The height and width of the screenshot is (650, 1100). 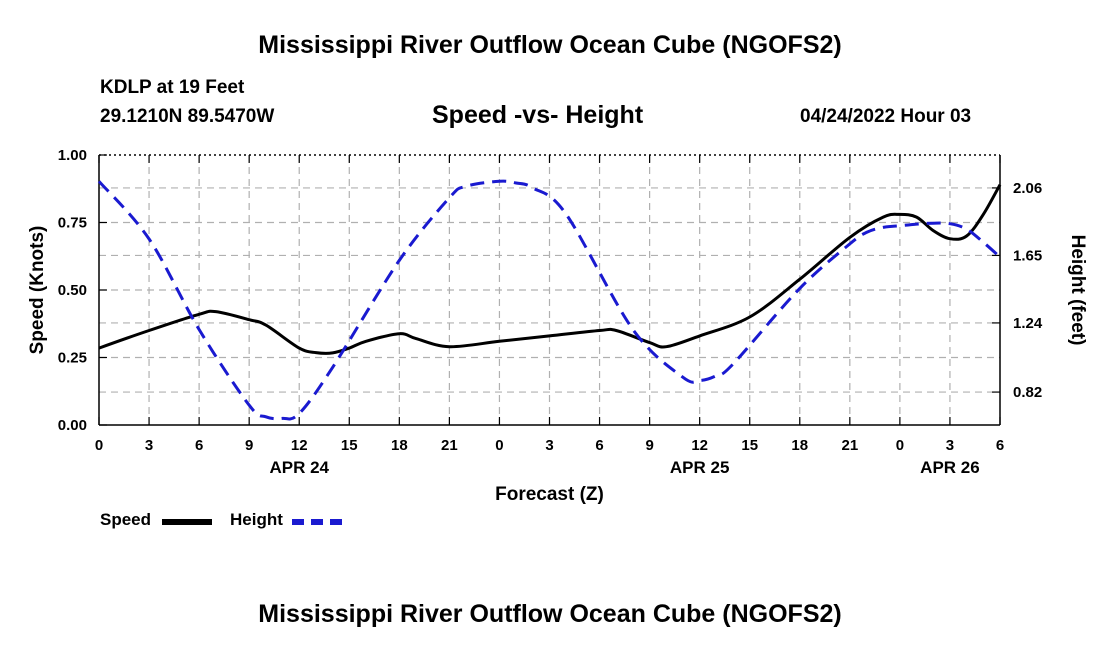 What do you see at coordinates (950, 467) in the screenshot?
I see `date-label: APR 26` at bounding box center [950, 467].